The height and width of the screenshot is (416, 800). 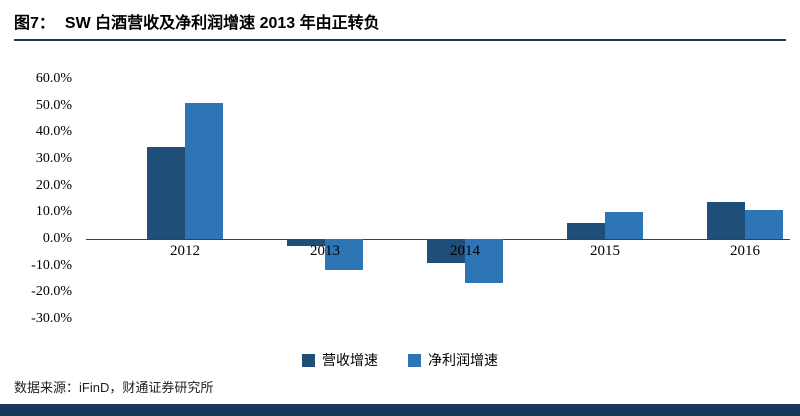 What do you see at coordinates (586, 231) in the screenshot?
I see `bar-revenue-growth-2015` at bounding box center [586, 231].